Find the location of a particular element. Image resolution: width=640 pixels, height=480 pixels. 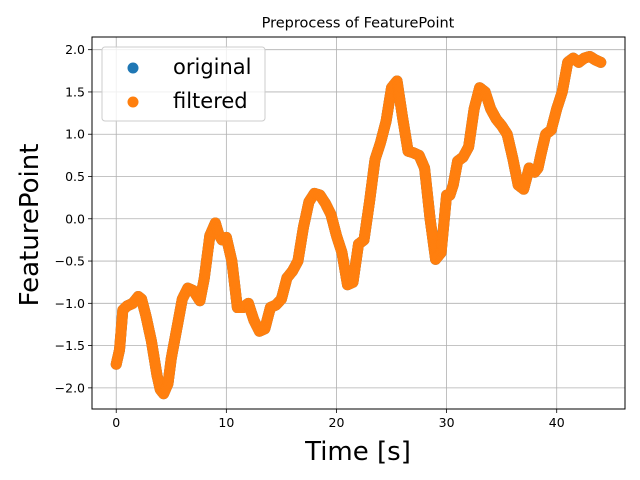

y-tick-label: −1.0 is located at coordinates (70, 303).